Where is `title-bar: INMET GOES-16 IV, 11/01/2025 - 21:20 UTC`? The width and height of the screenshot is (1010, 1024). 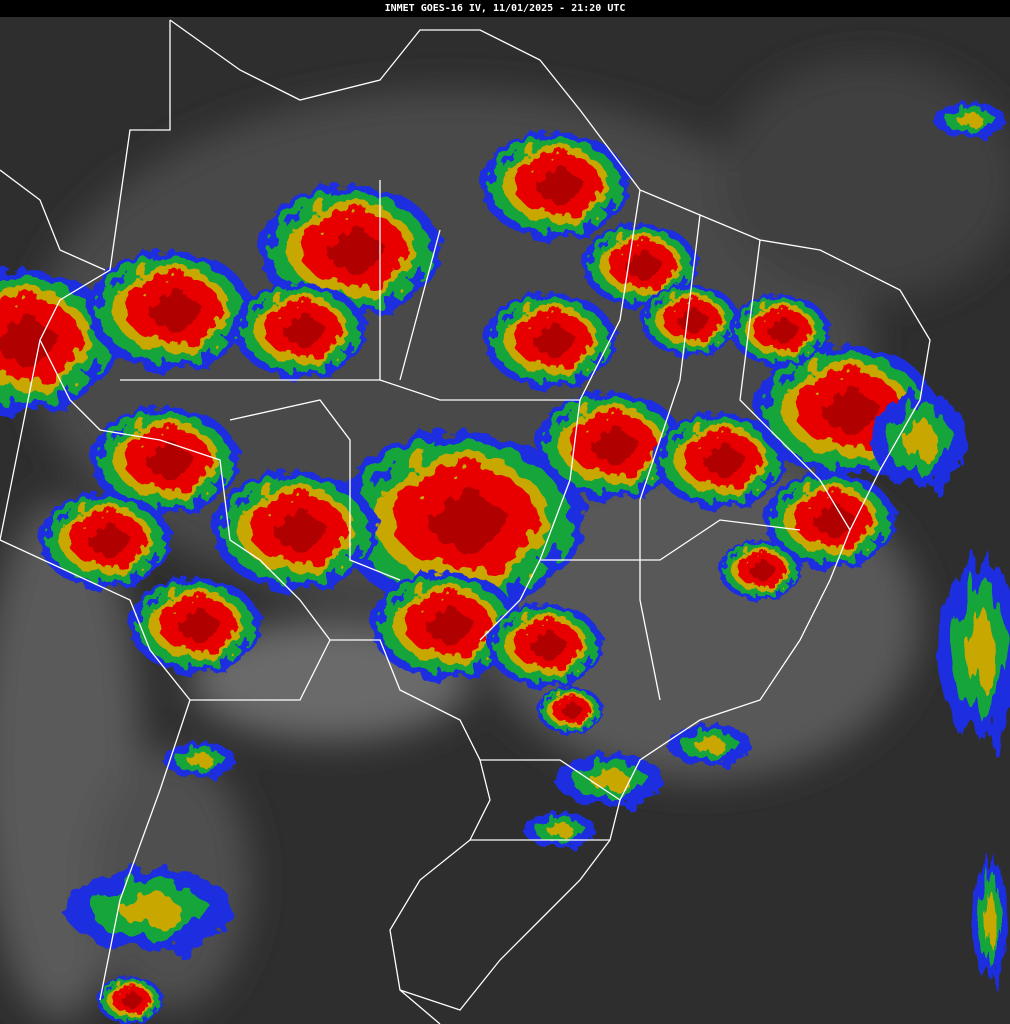 title-bar: INMET GOES-16 IV, 11/01/2025 - 21:20 UTC is located at coordinates (505, 8).